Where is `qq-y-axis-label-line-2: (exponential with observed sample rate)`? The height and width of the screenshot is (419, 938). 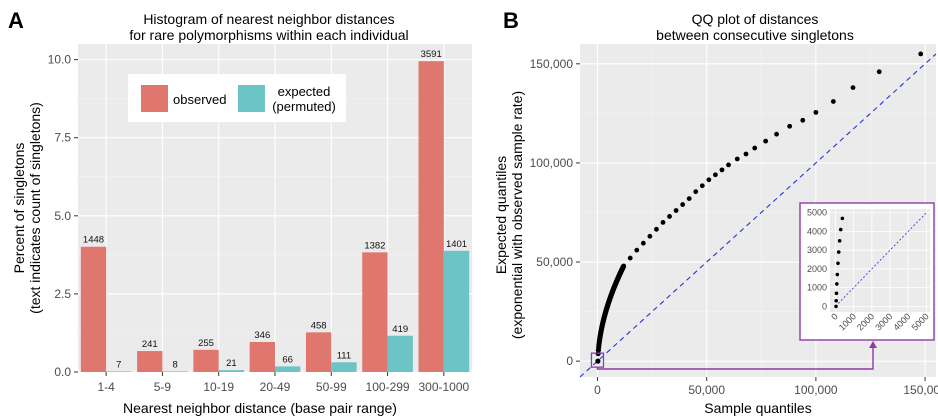
qq-y-axis-label-line-2: (exponential with observed sample rate) is located at coordinates (517, 215).